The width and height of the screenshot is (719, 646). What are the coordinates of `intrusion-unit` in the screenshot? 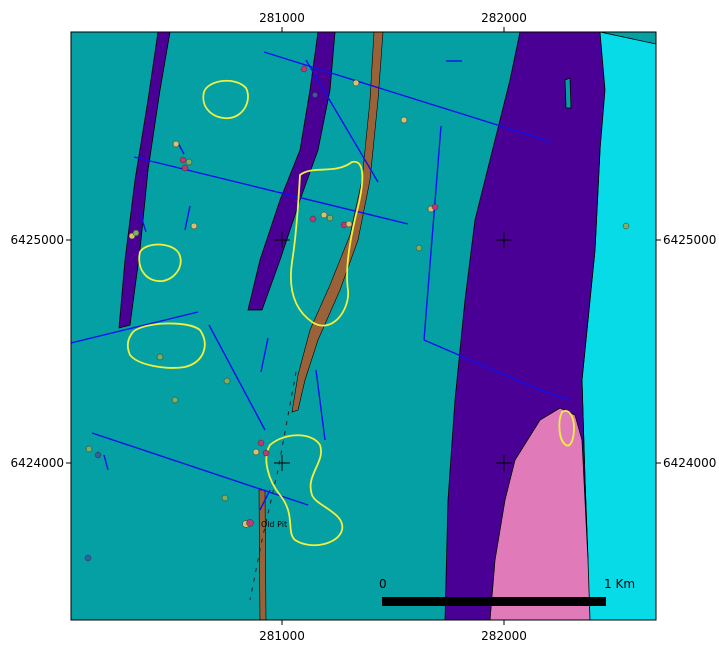 It's located at (540, 513).